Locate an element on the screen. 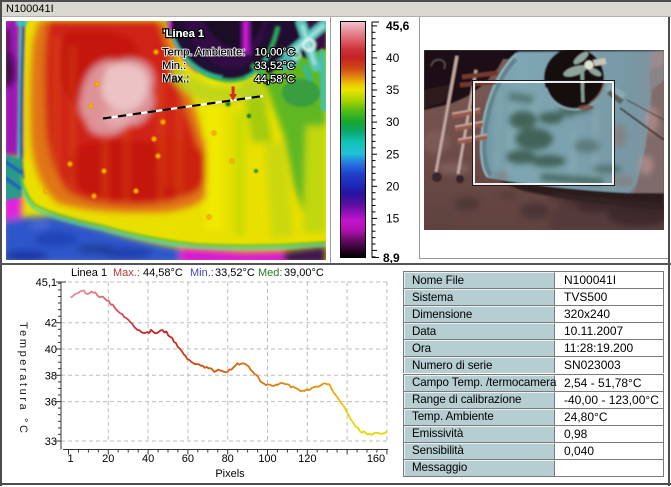 The width and height of the screenshot is (671, 487). svg-text: 33 is located at coordinates (51, 442).